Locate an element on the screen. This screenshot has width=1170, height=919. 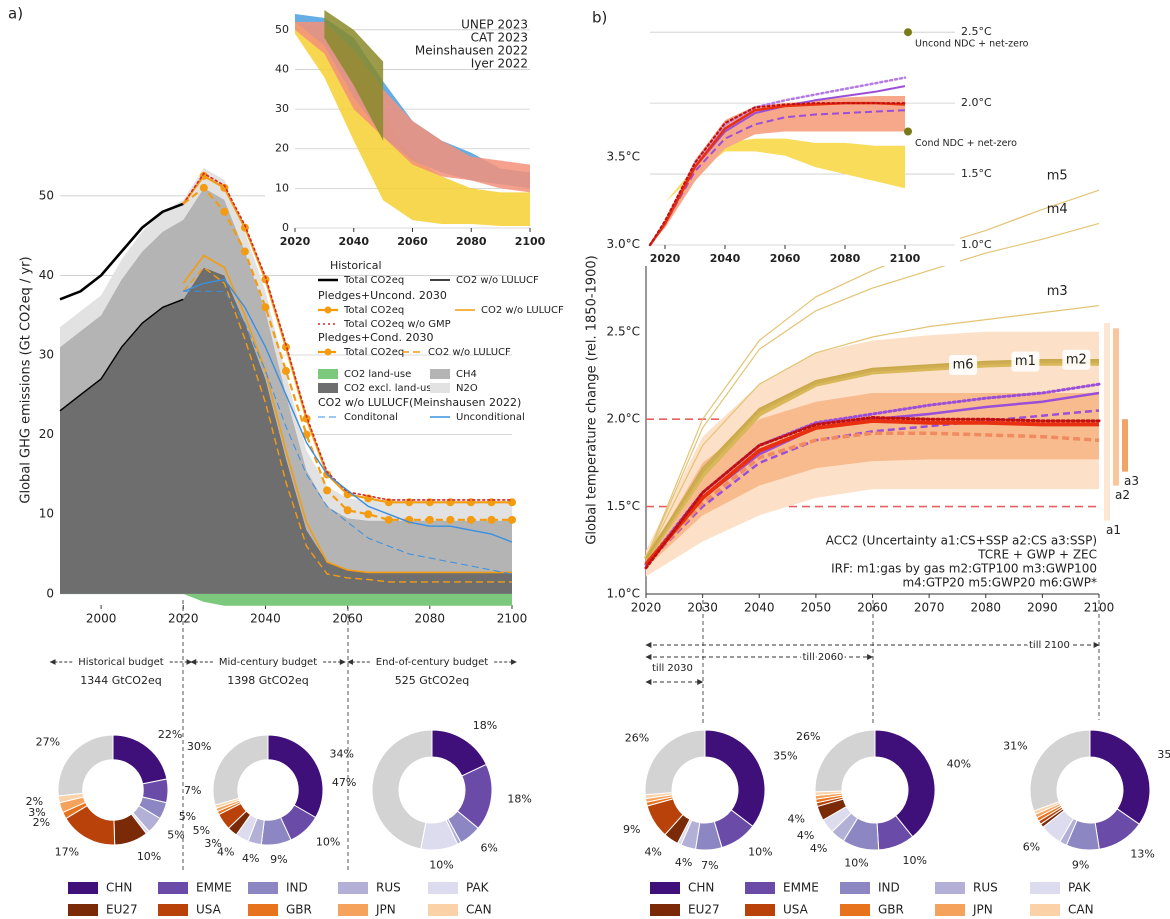
donut-title: Mid-century budget is located at coordinates (268, 662).